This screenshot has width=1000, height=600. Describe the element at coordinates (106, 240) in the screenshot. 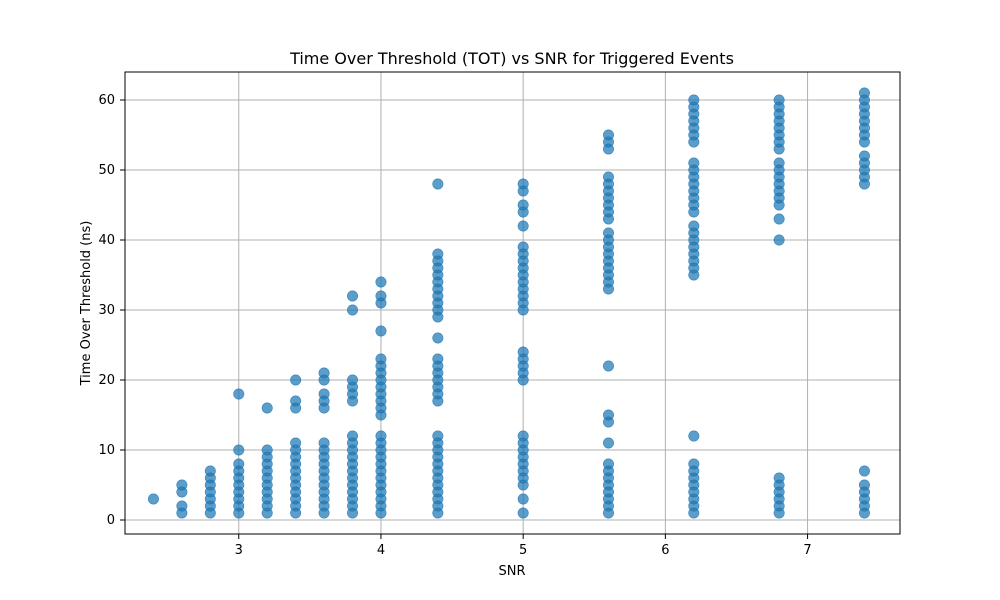

I see `y-tick-label-40: 40` at that location.